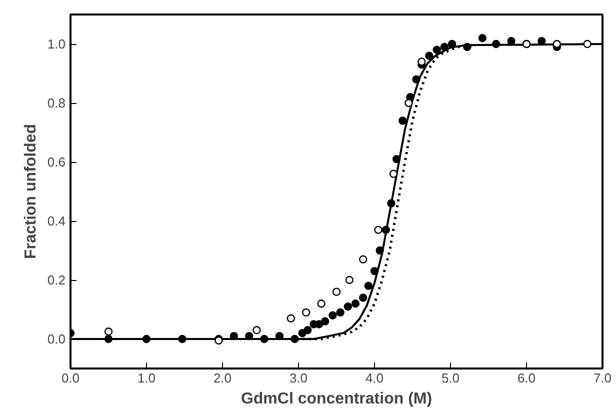  What do you see at coordinates (222, 378) in the screenshot?
I see `x-tick-label: 2.0` at bounding box center [222, 378].